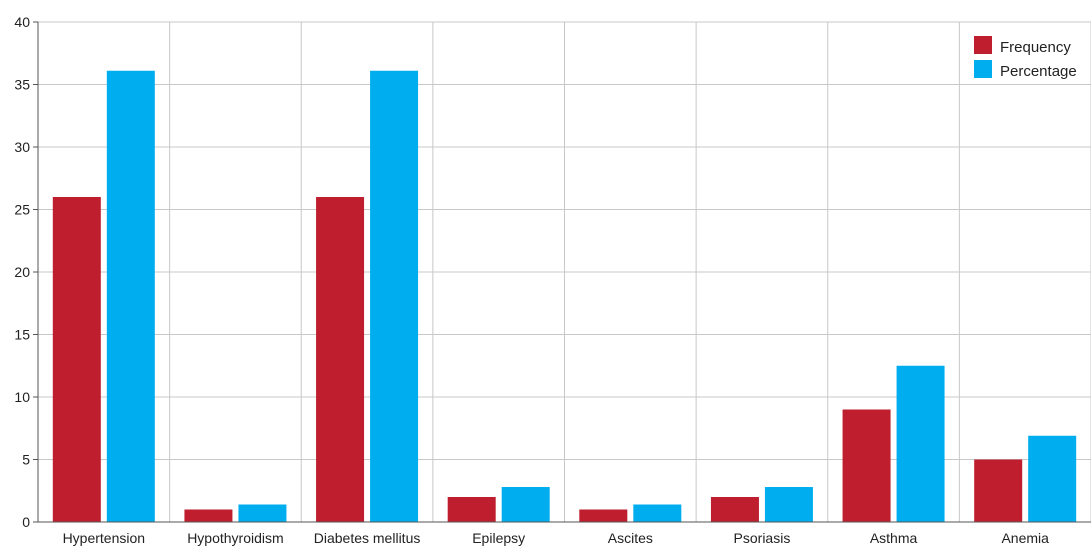 The width and height of the screenshot is (1091, 550). I want to click on bar-frequency-hypothyroidism, so click(208, 515).